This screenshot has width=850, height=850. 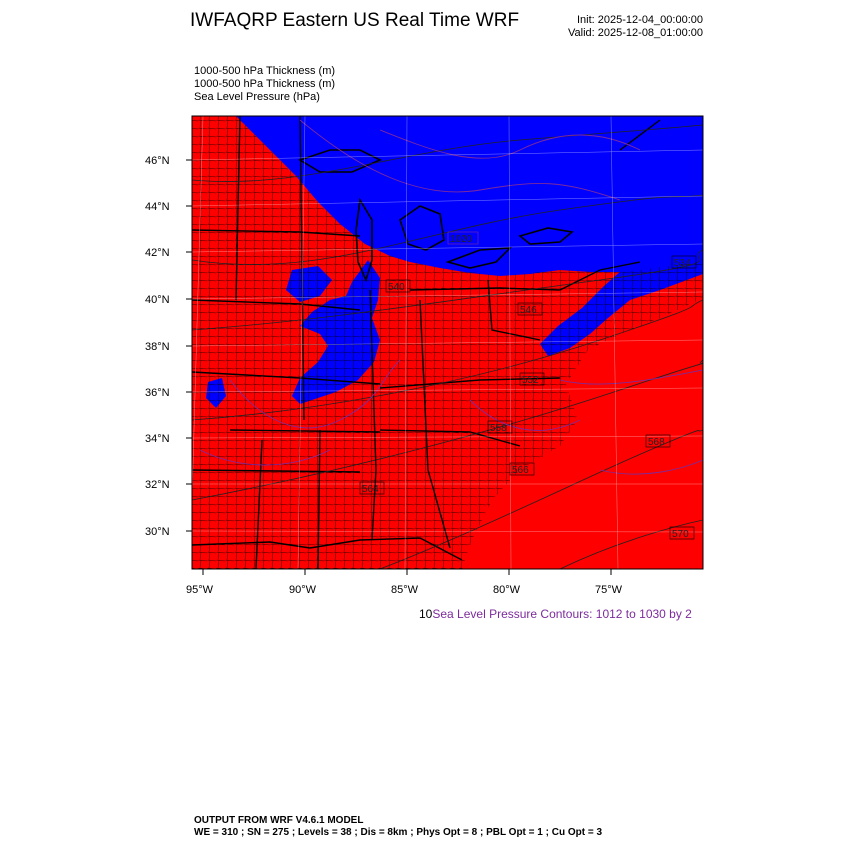 What do you see at coordinates (265, 71) in the screenshot?
I see `field-label-thickness-1: 1000-500 hPa Thickness (m)` at bounding box center [265, 71].